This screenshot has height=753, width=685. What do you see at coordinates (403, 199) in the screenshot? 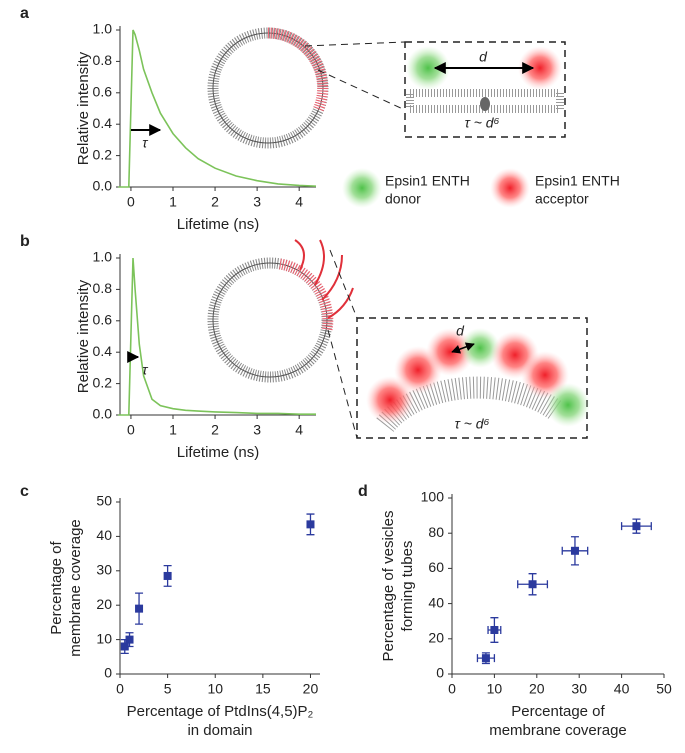
I see `legend-text: donor` at bounding box center [403, 199].